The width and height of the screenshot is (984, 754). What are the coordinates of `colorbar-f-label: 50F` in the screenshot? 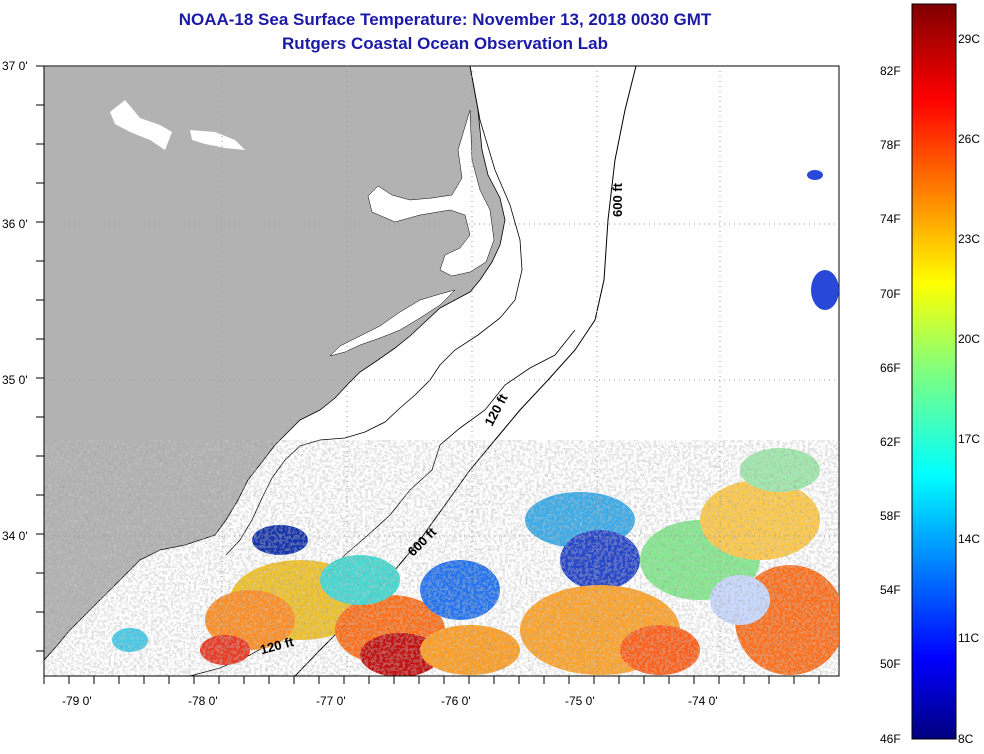 It's located at (890, 664).